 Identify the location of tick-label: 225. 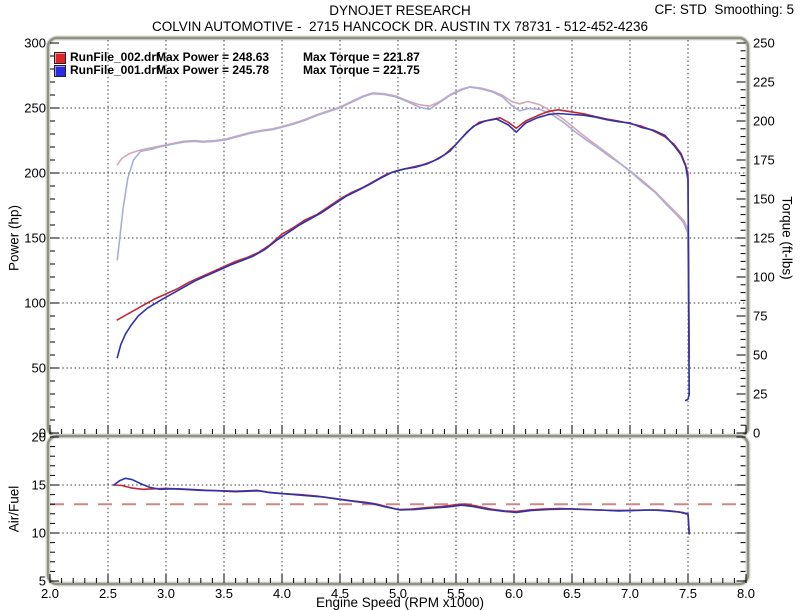
(764, 82).